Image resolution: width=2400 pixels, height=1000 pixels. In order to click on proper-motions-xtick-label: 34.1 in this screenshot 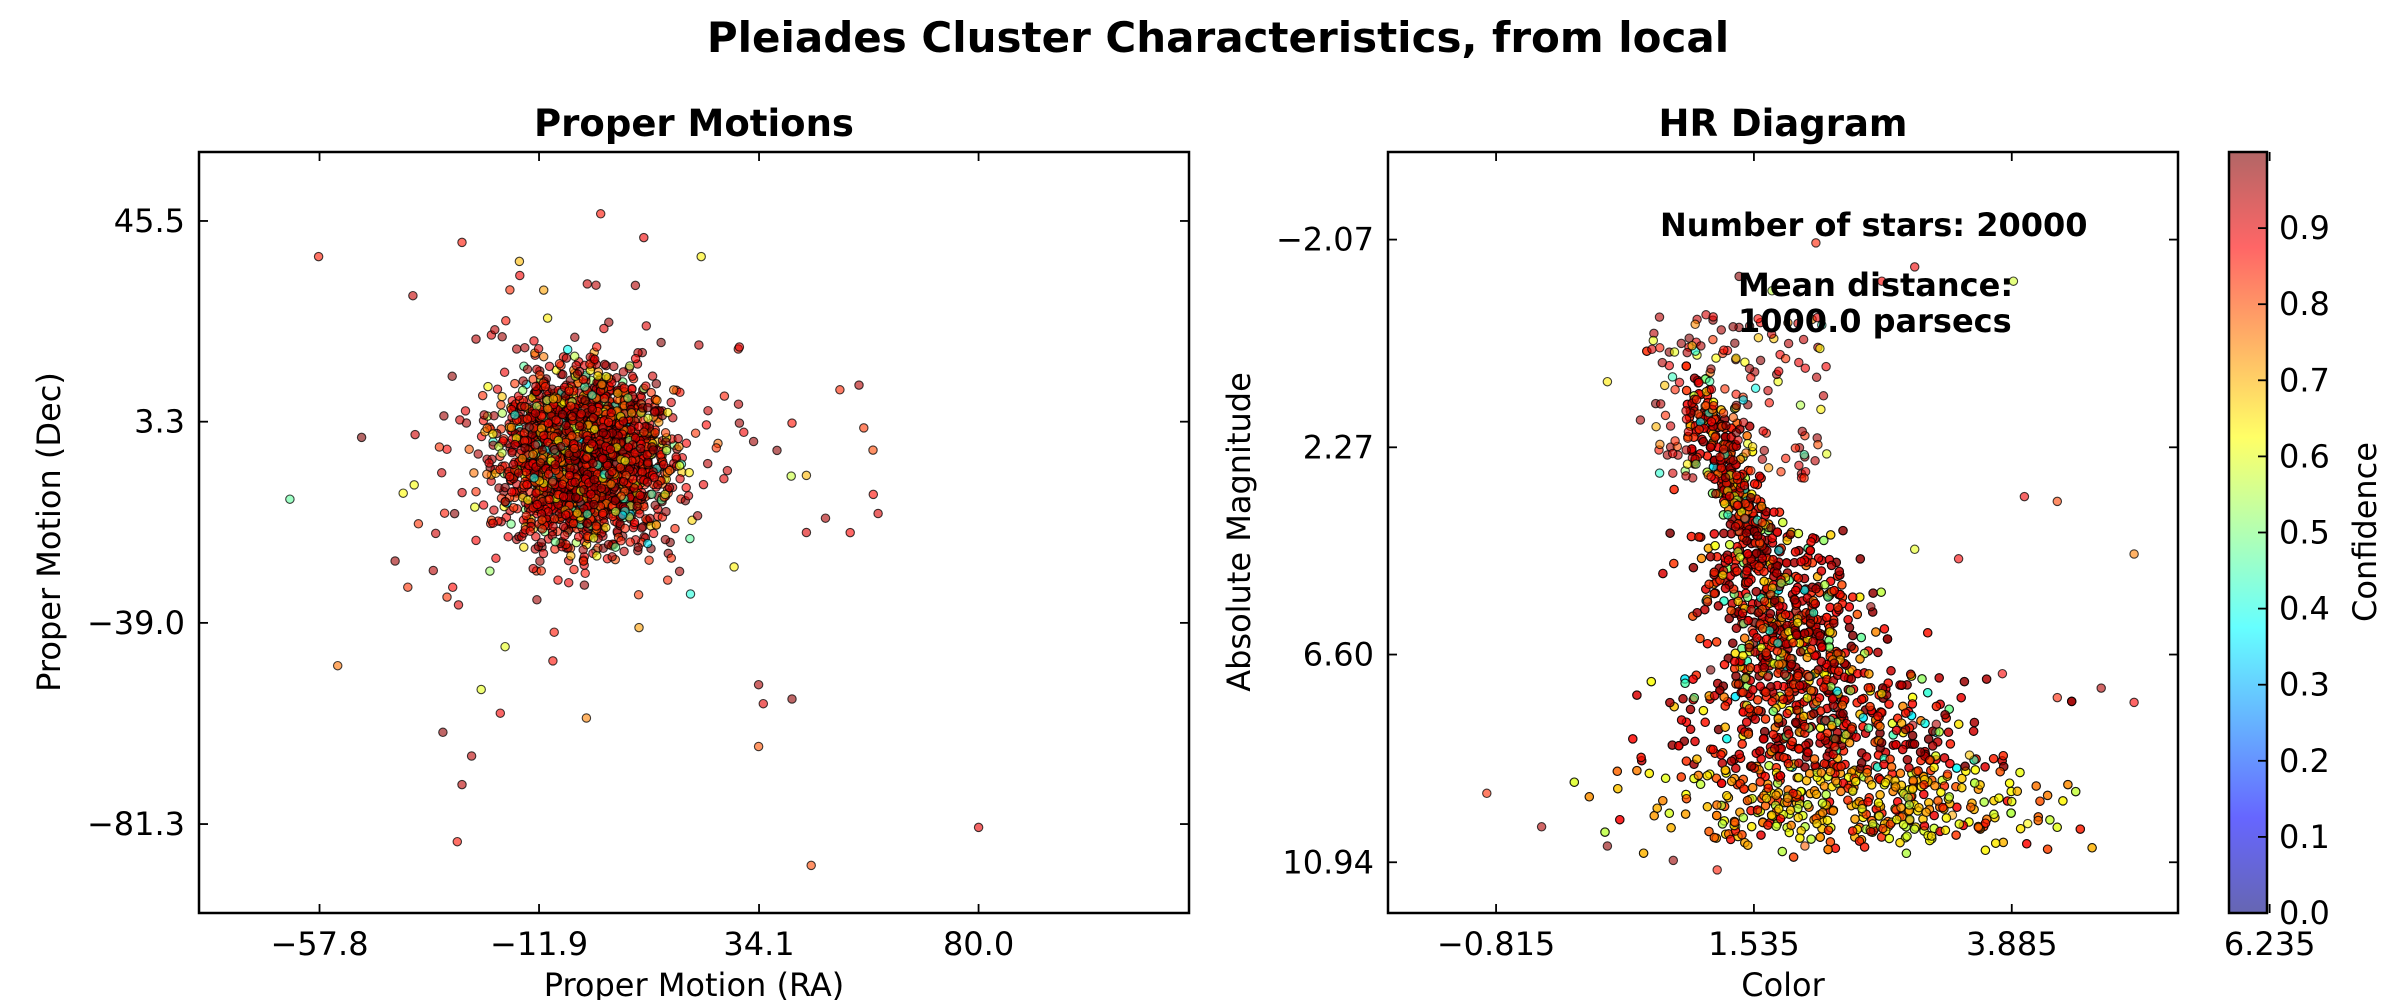, I will do `click(758, 944)`.